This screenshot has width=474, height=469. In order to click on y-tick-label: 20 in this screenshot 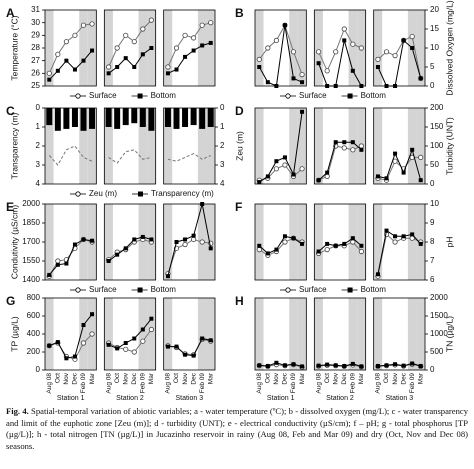, I will do `click(434, 9)`.